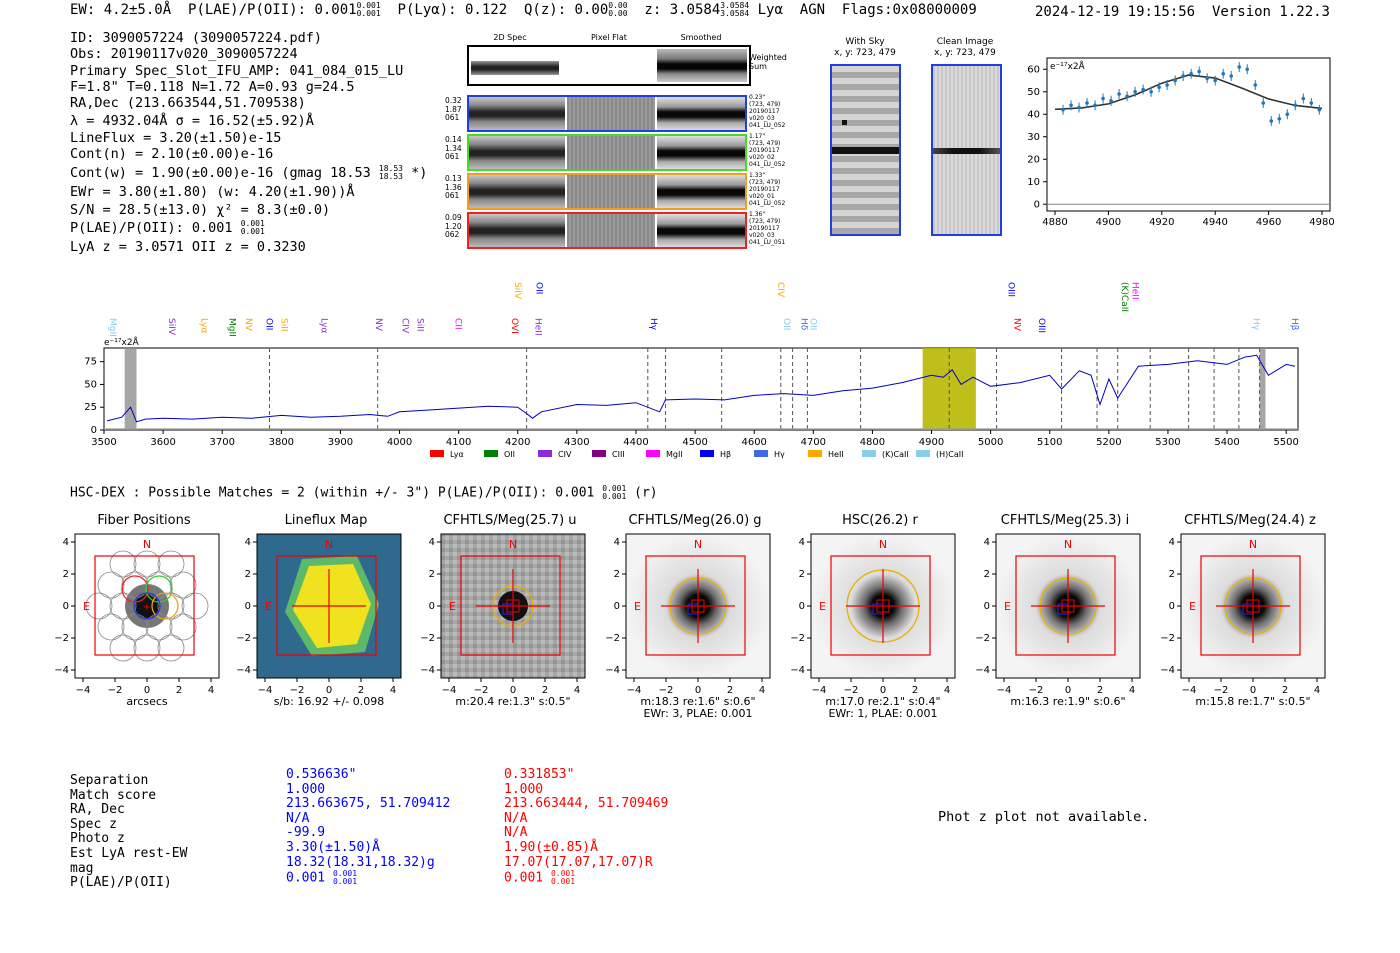 The image size is (1400, 953). I want to click on legend-label: CIII, so click(618, 454).